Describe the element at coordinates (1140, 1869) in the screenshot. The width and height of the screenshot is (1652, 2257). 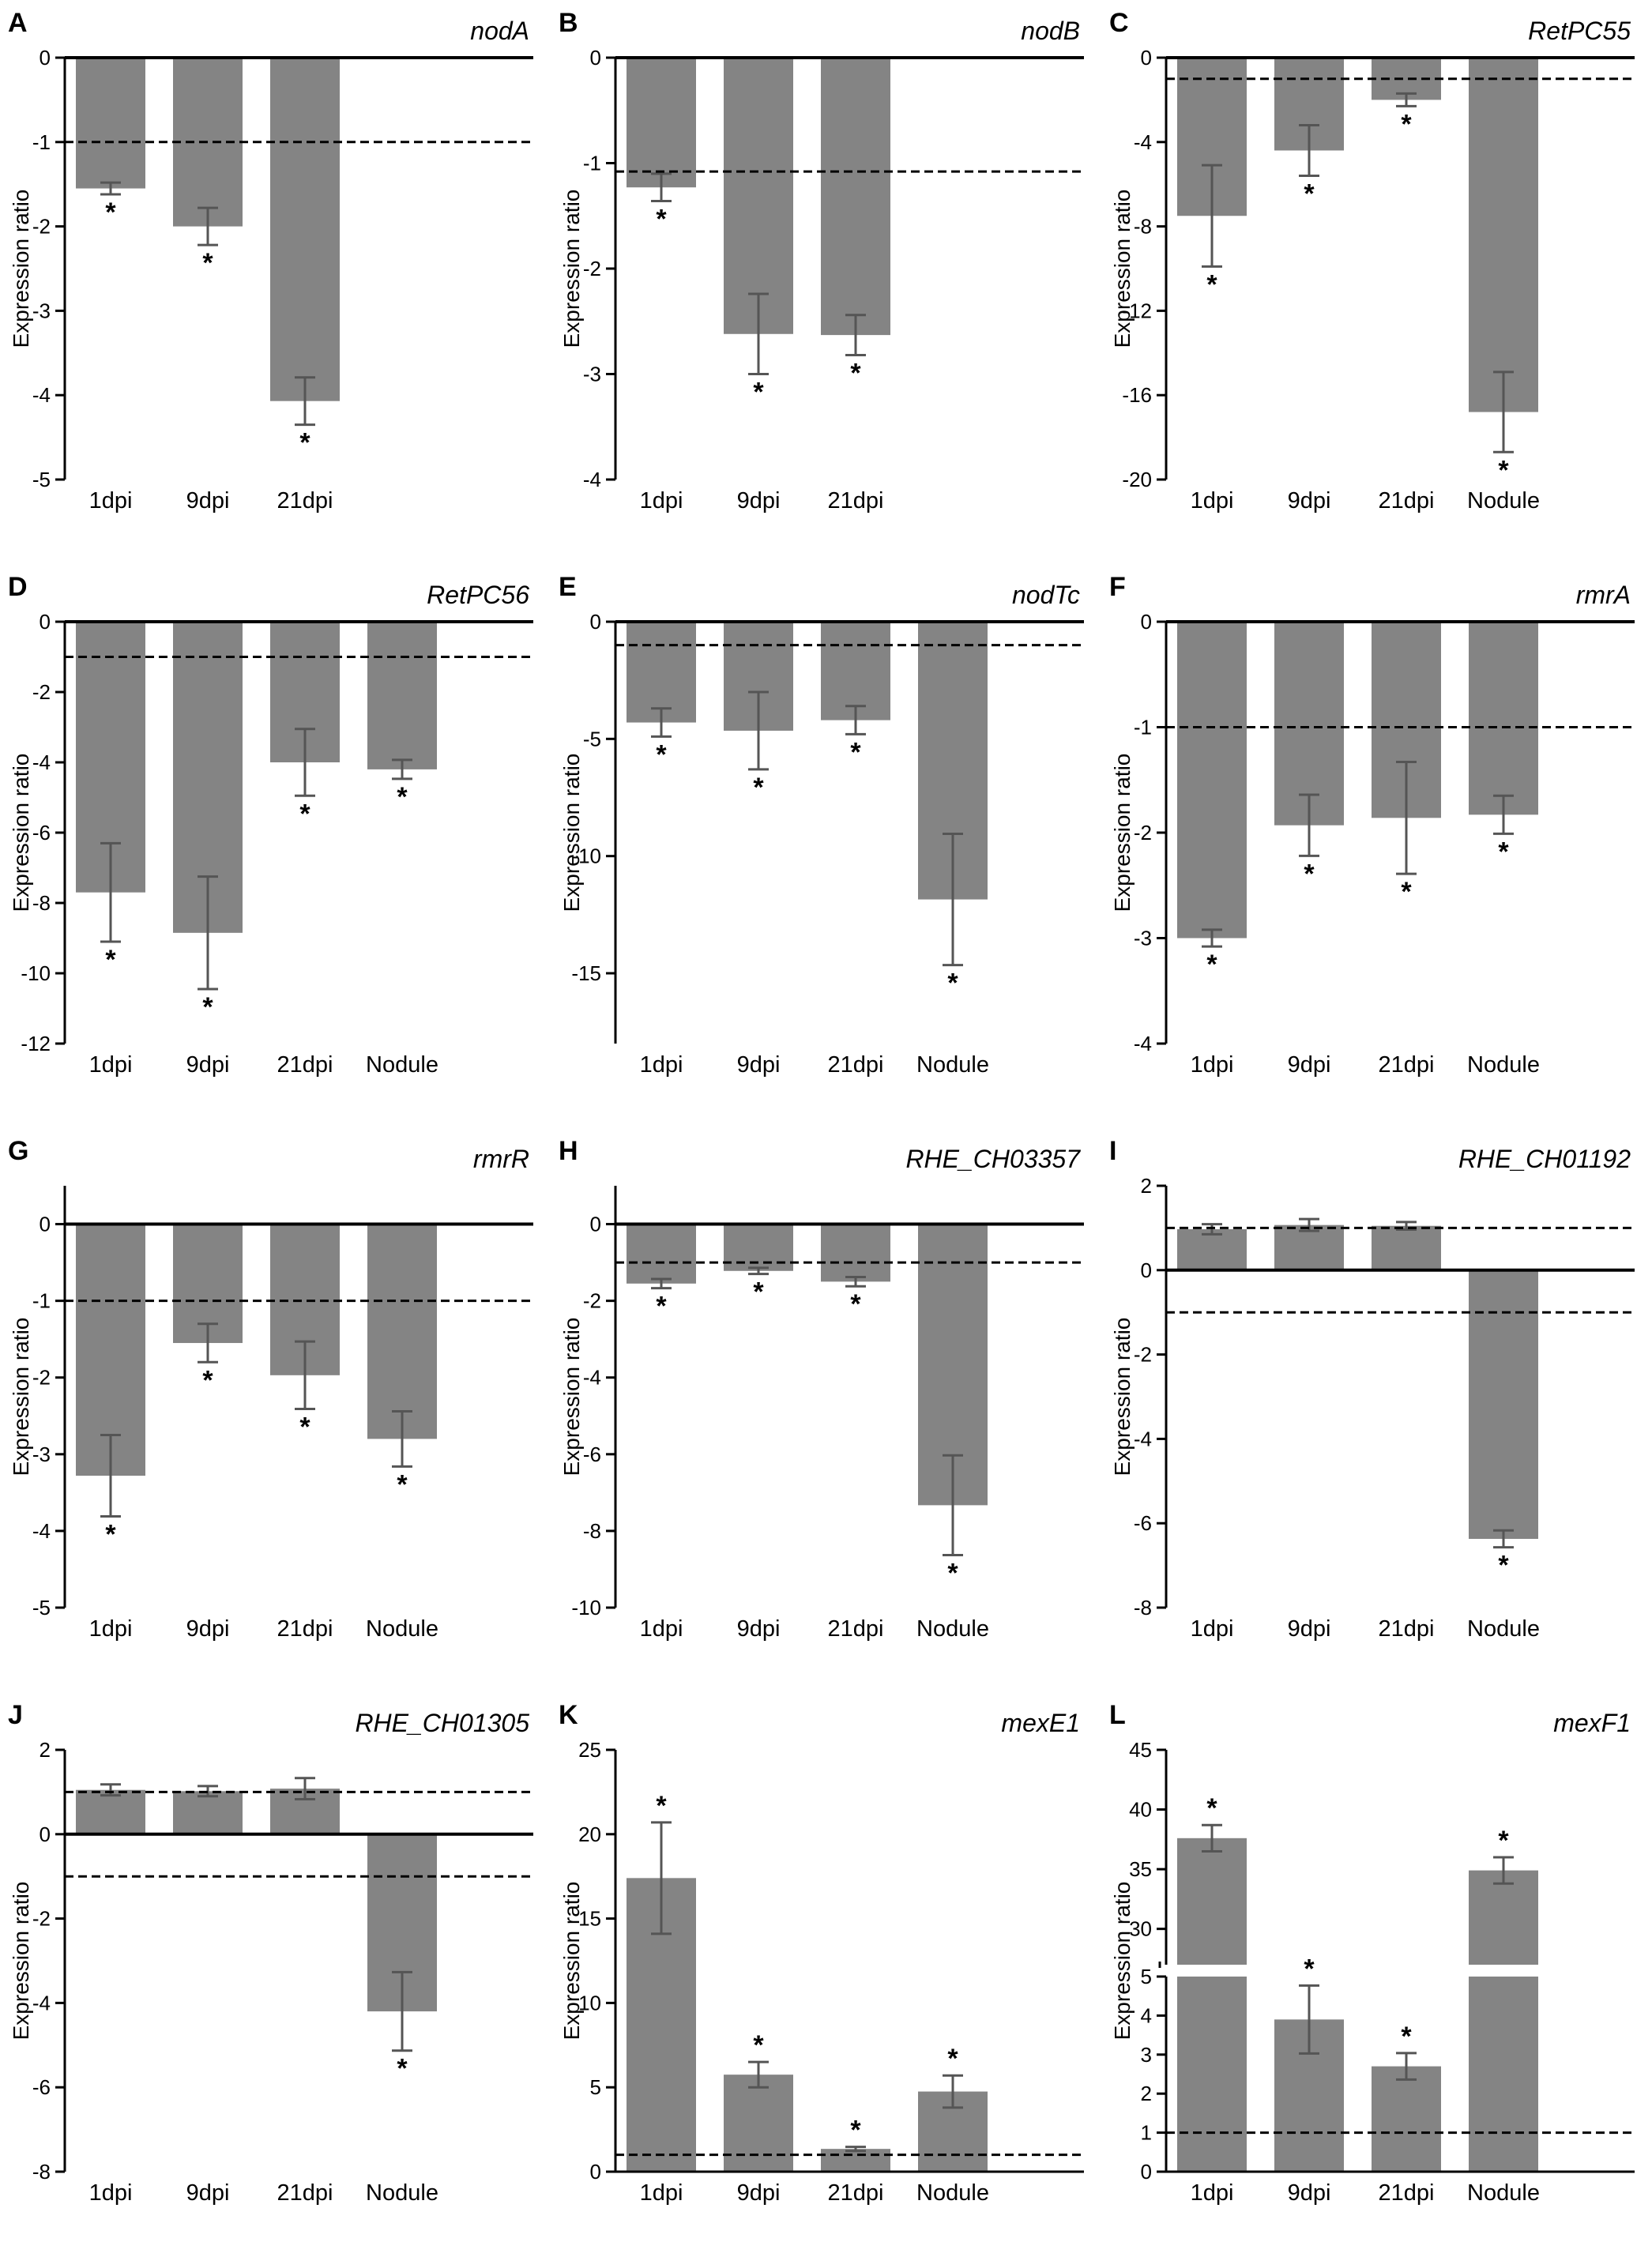
I see `y-tick-label: 35` at that location.